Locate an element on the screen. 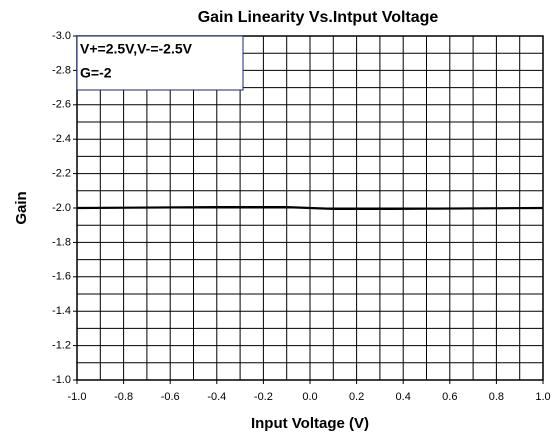 This screenshot has height=441, width=552. chart-title: Gain Linearity Vs.Intput Voltage is located at coordinates (318, 17).